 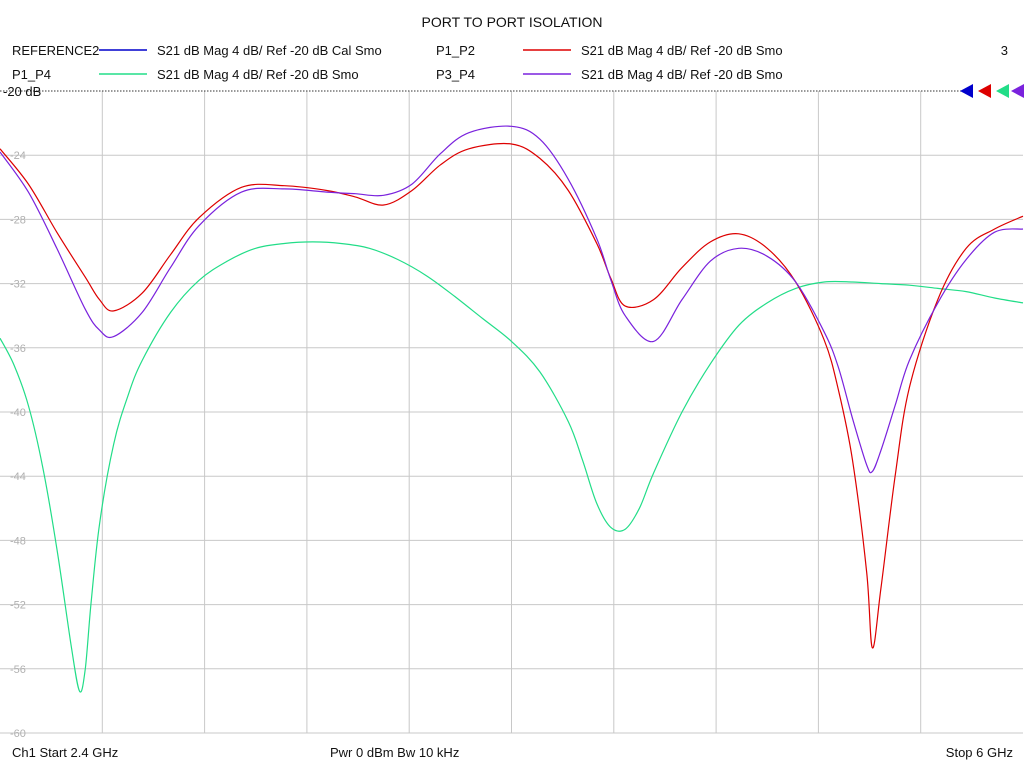 What do you see at coordinates (18, 606) in the screenshot?
I see `y-tick-label: -52` at bounding box center [18, 606].